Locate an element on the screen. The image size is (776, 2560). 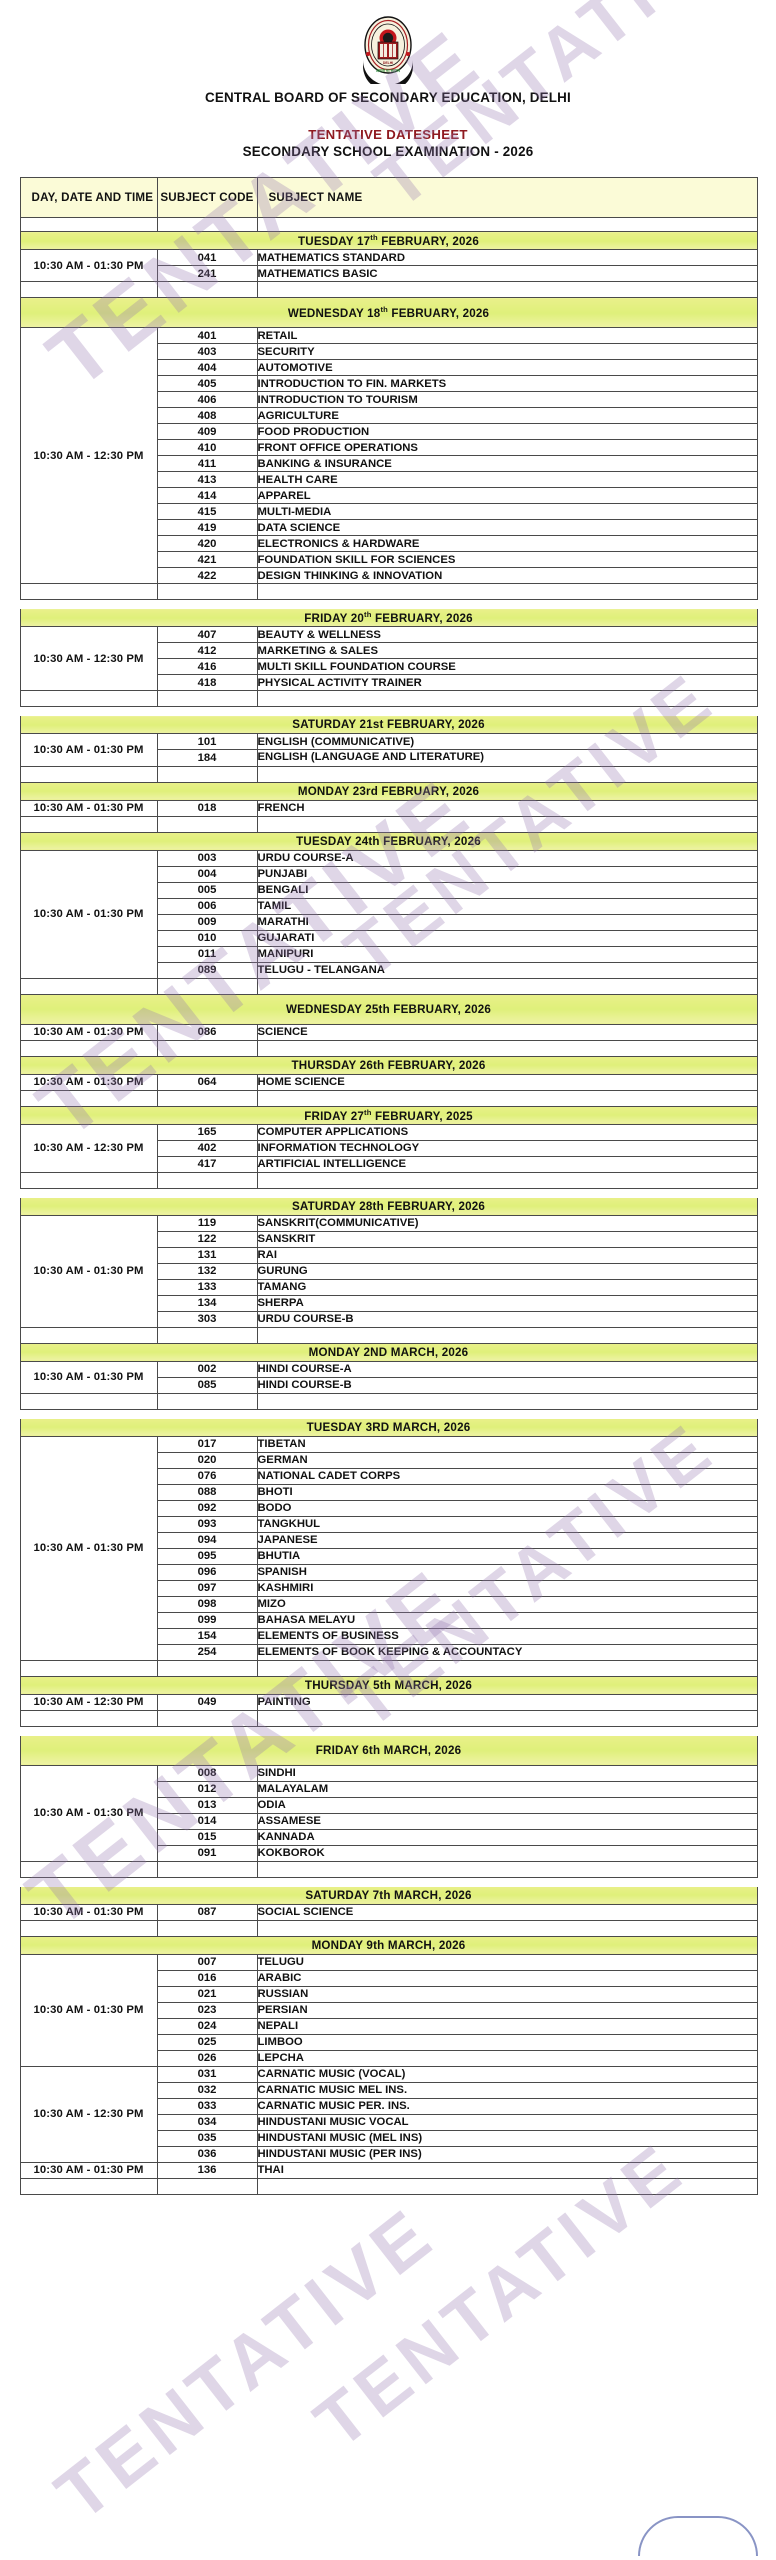
day-header-row: FRIDAY 27th FEBRUARY, 2025 is located at coordinates (388, 1115).